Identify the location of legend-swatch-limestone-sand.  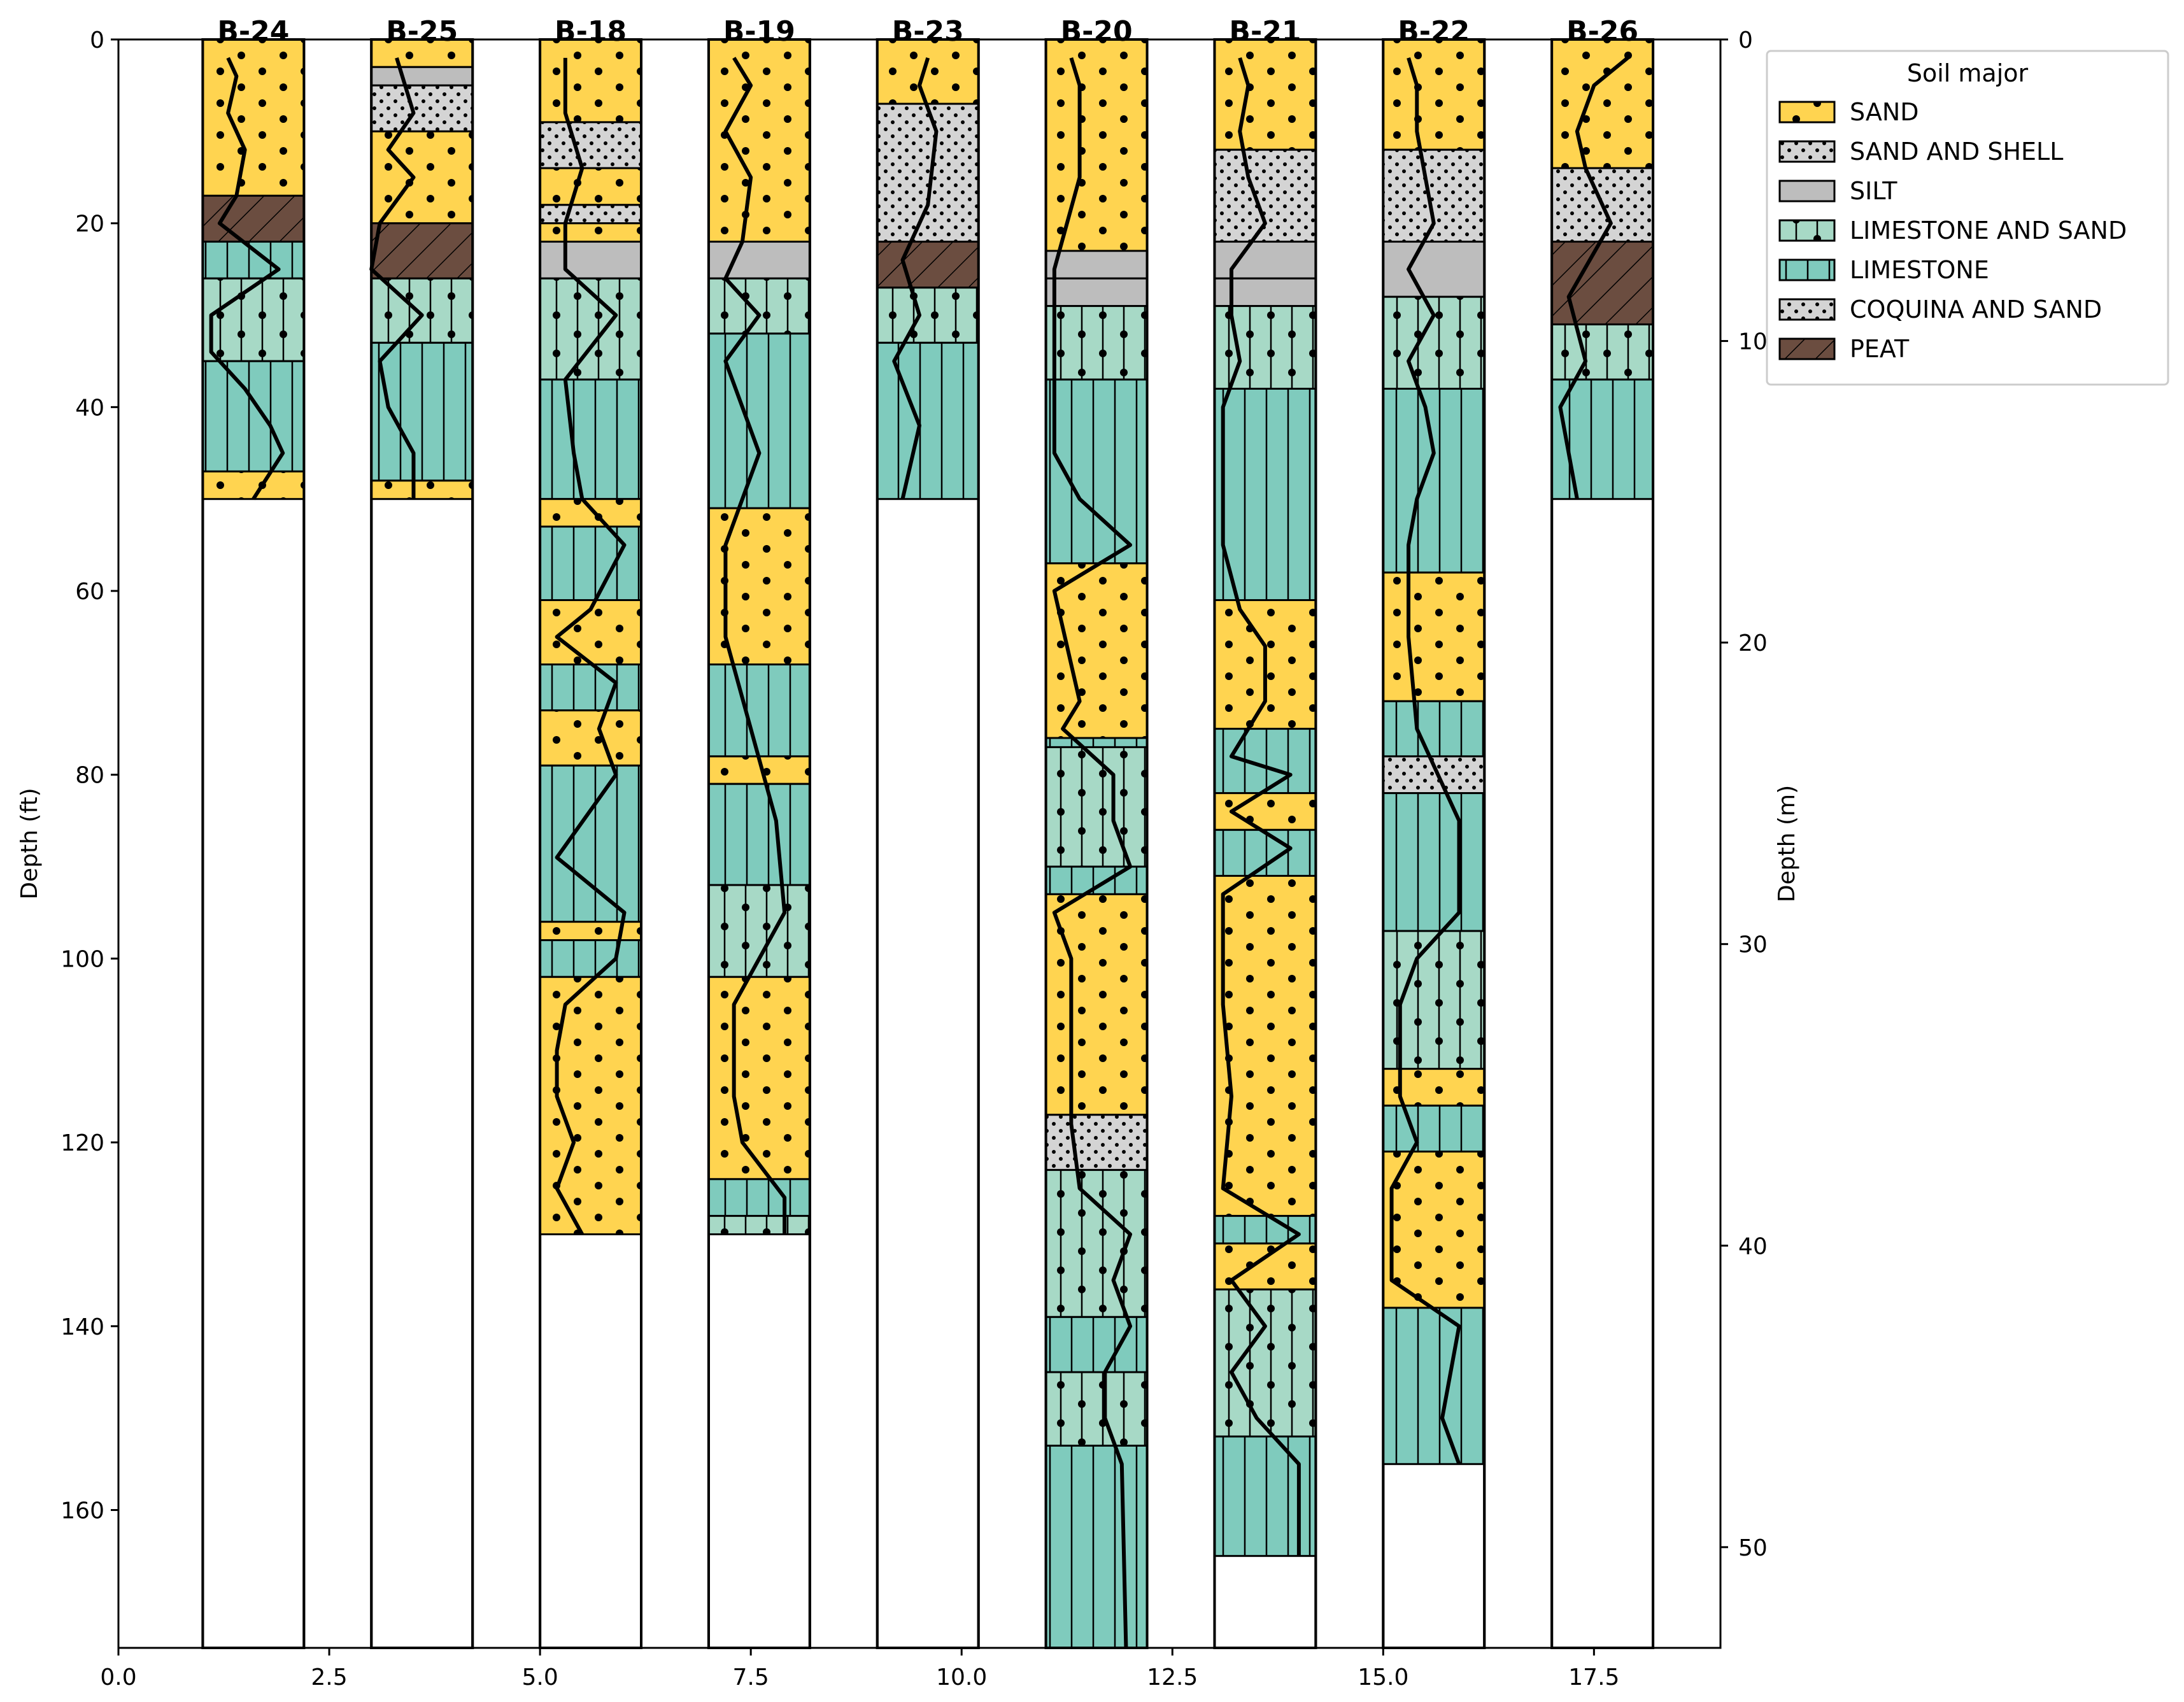
(1807, 230).